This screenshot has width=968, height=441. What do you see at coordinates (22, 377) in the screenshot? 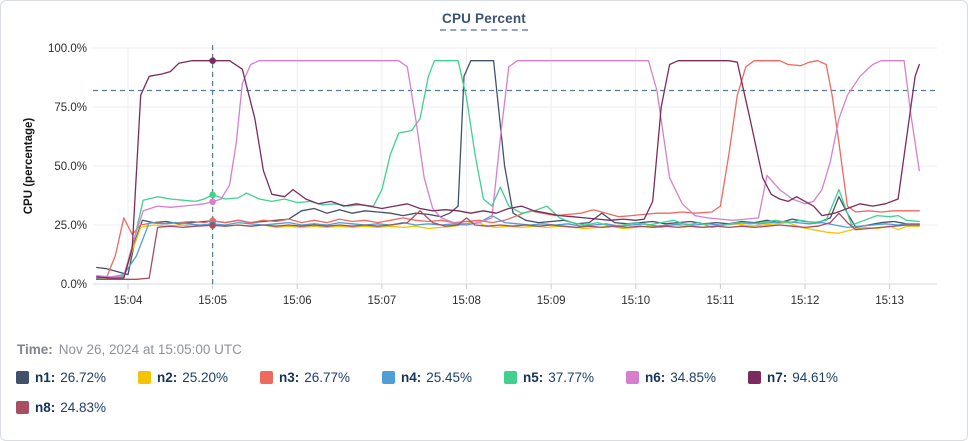
I see `legend-swatch-n1` at bounding box center [22, 377].